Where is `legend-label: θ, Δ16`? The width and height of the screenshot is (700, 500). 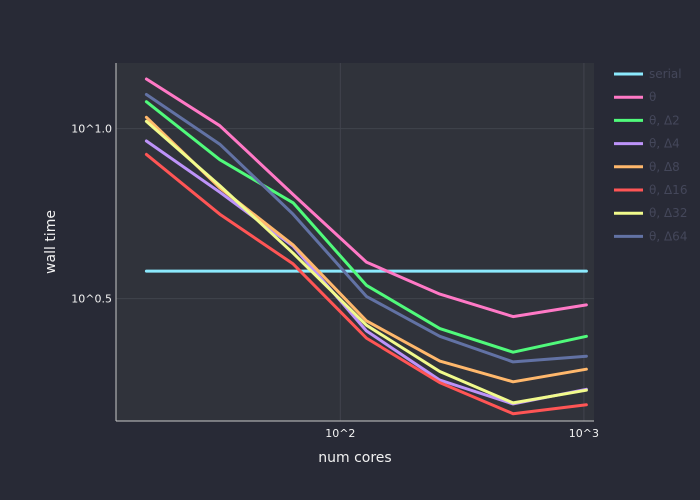
legend-label: θ, Δ16 is located at coordinates (668, 190).